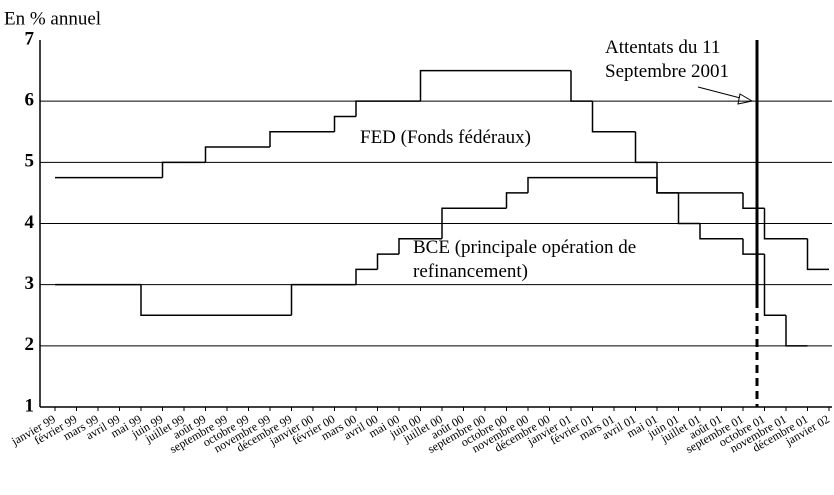  What do you see at coordinates (445, 137) in the screenshot?
I see `series-label: FED (Fonds fédéraux)` at bounding box center [445, 137].